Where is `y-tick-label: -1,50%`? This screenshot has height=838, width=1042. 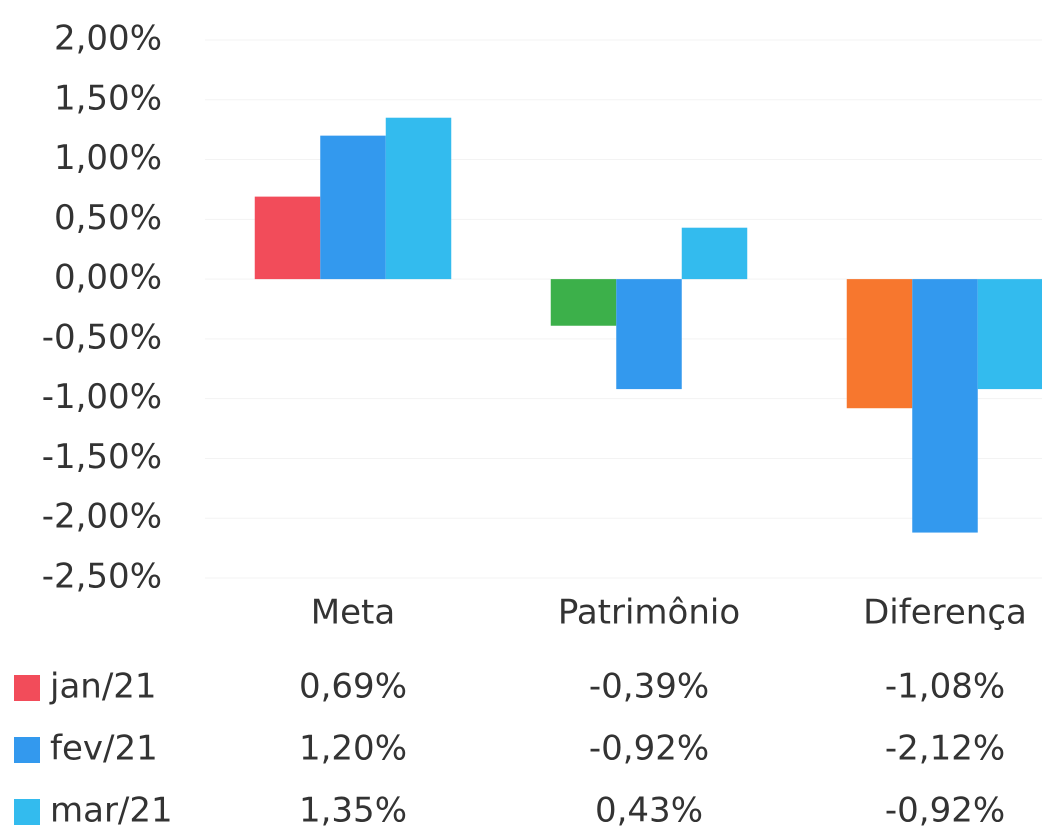
y-tick-label: -1,50% is located at coordinates (102, 457).